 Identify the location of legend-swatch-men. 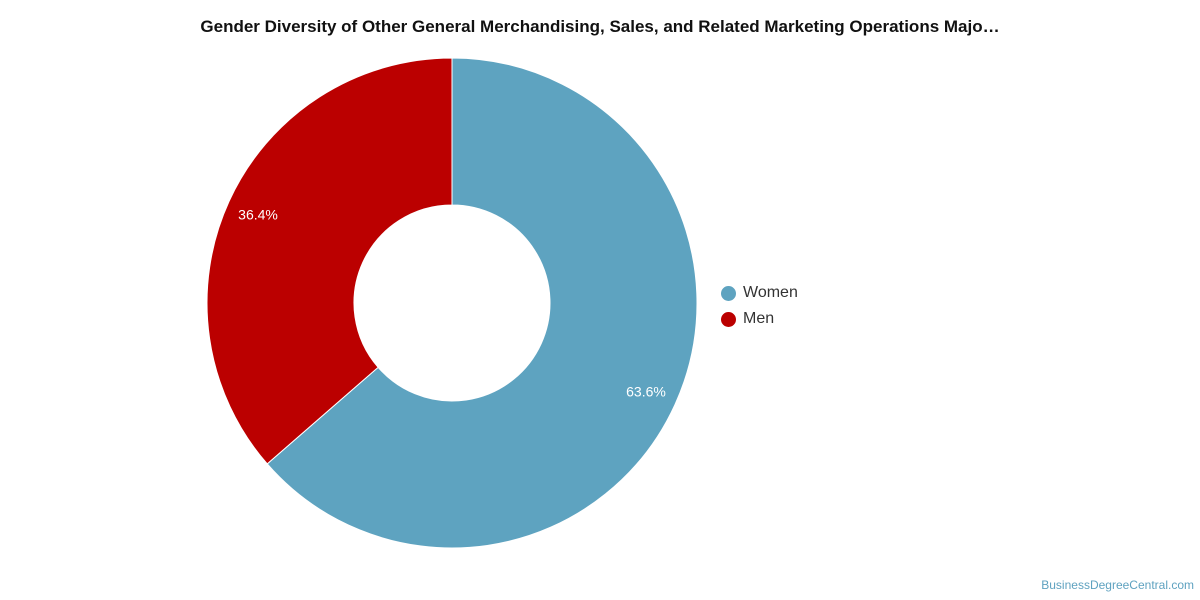
(728, 319).